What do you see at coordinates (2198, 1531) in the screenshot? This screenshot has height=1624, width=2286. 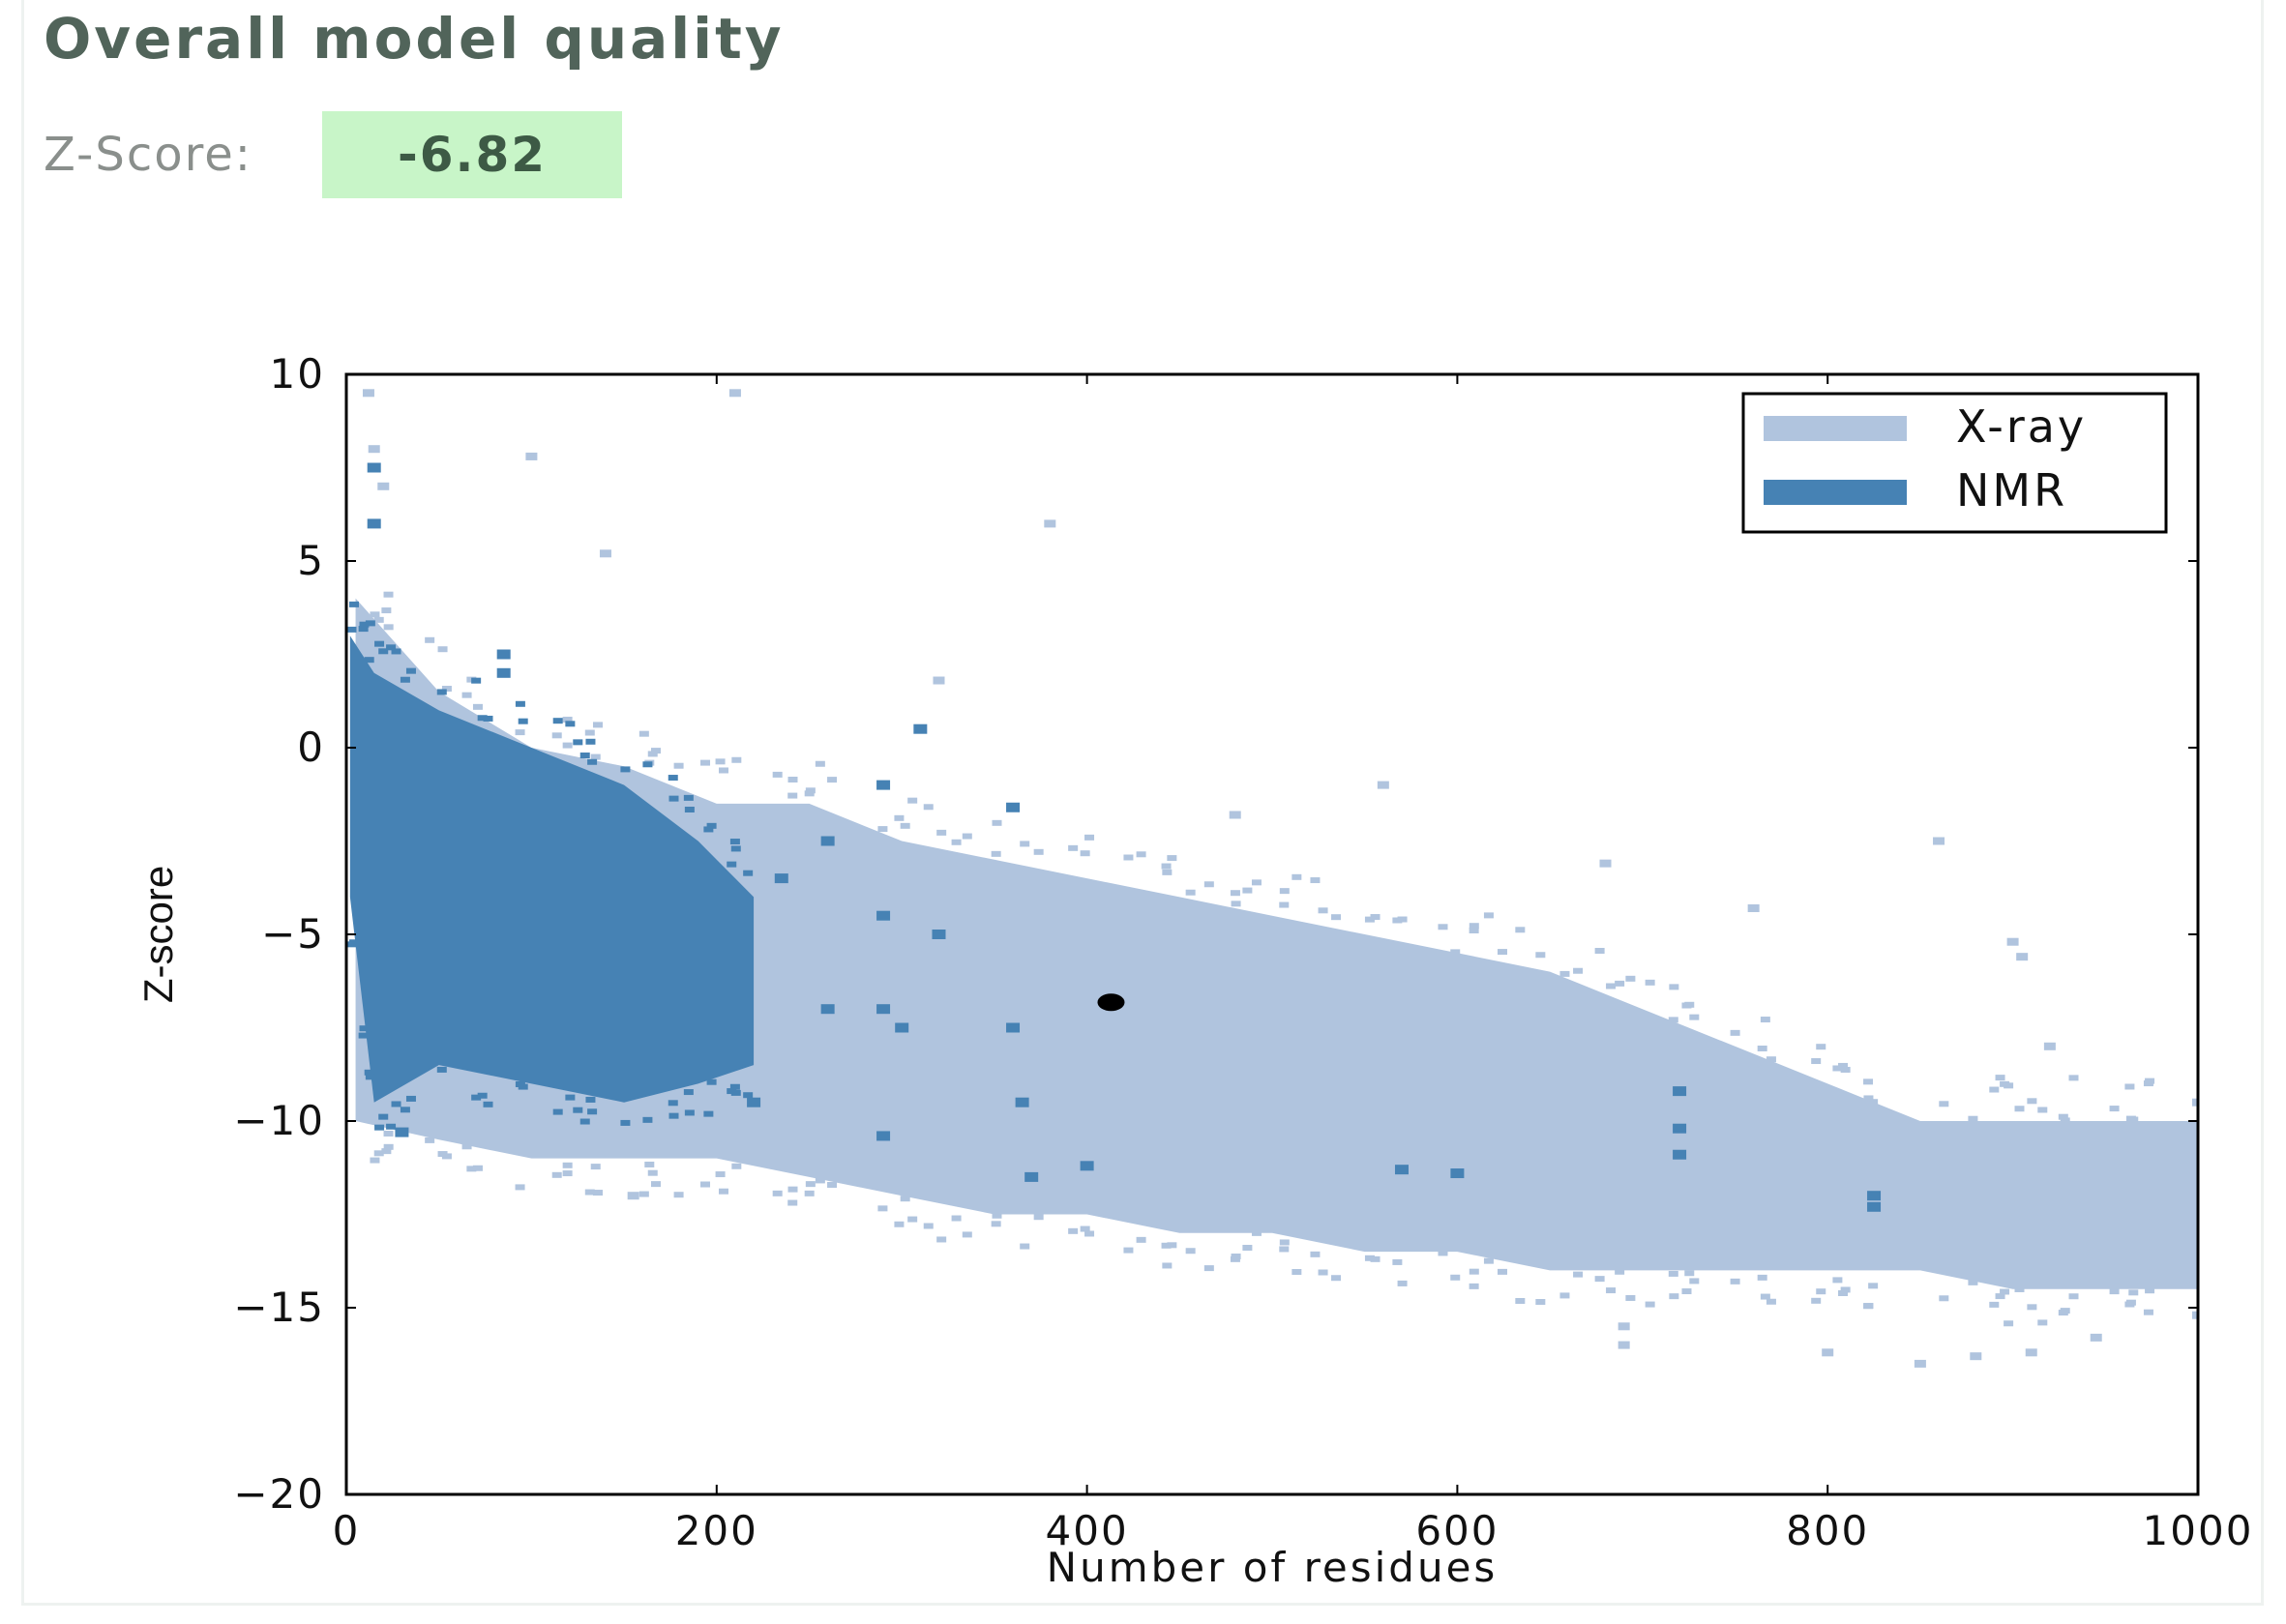 I see `x-tick-label: 1000` at bounding box center [2198, 1531].